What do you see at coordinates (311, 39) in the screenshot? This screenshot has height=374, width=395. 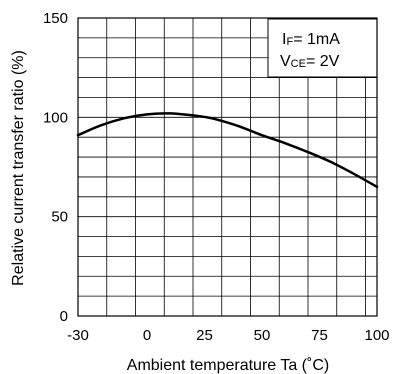 I see `annotation-line-1: IF= 1mA` at bounding box center [311, 39].